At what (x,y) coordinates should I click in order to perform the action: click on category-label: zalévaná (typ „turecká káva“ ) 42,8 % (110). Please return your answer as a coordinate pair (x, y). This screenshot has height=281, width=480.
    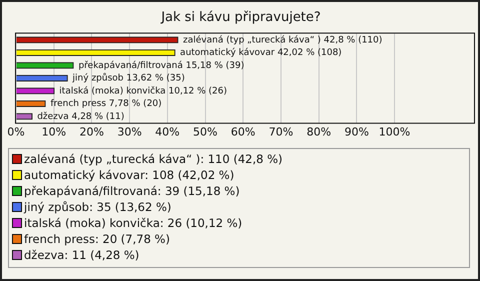
    Looking at the image, I should click on (282, 40).